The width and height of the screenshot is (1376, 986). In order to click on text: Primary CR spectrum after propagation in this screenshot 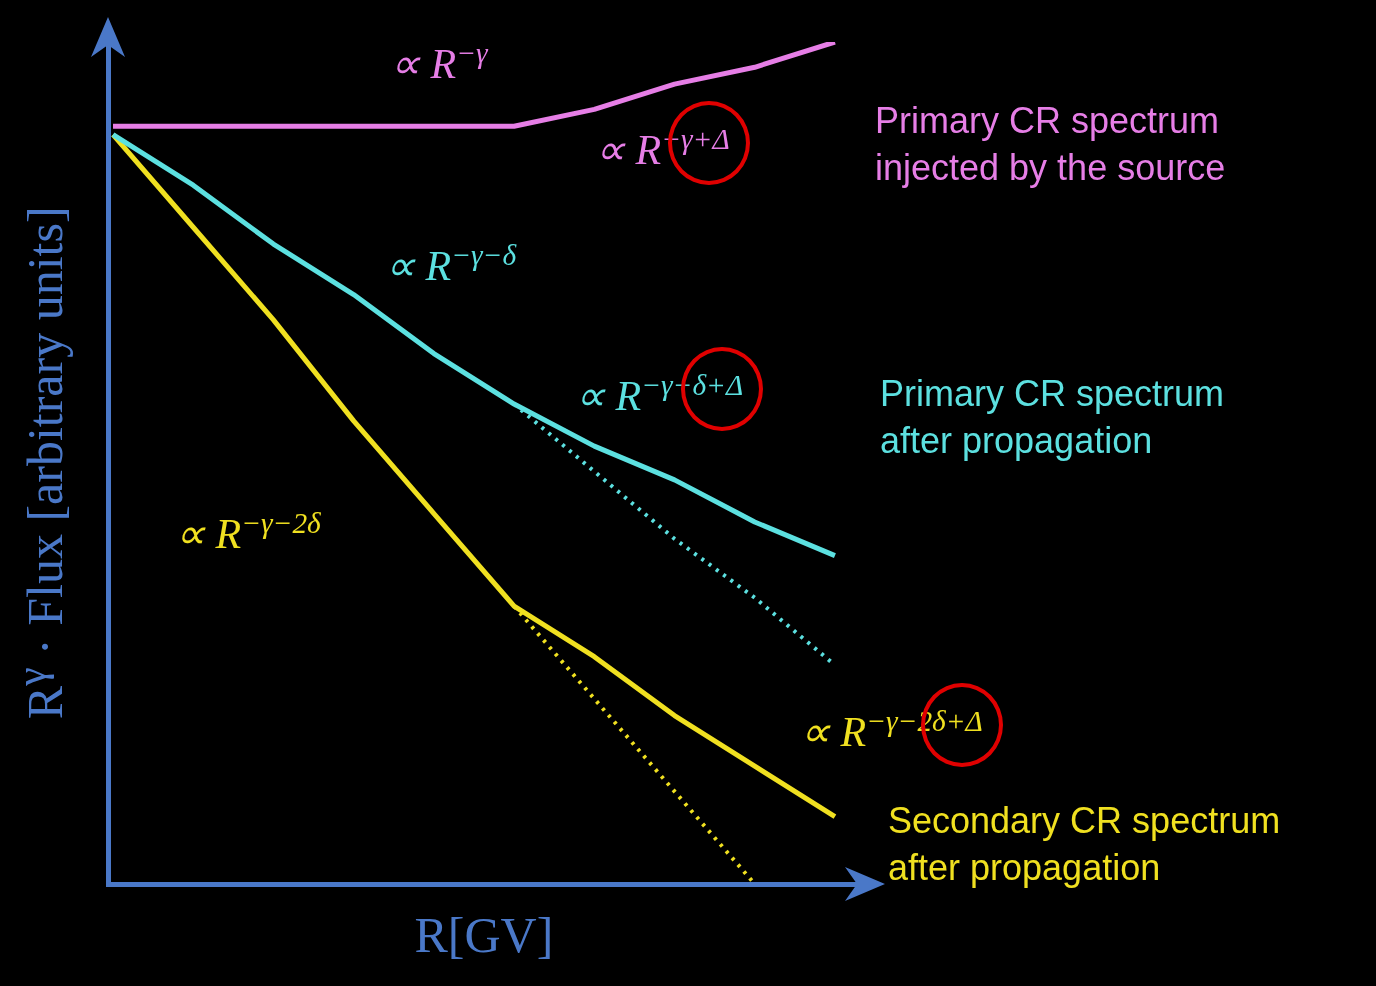, I will do `click(1053, 417)`.